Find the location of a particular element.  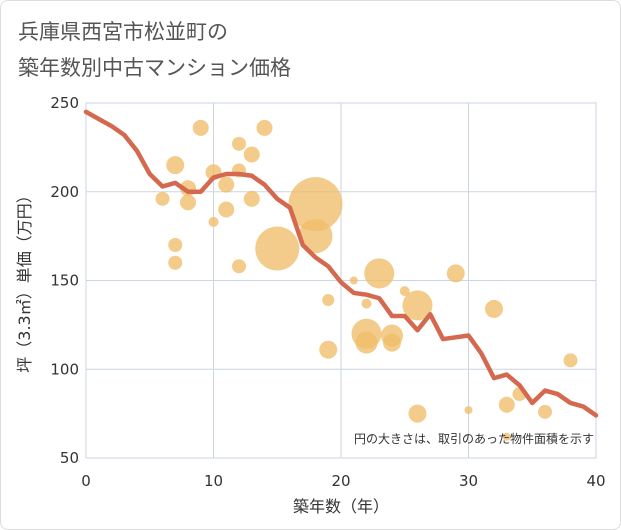

chart-title: 兵庫県西宮市松並町の 築年数別中古マンション価格 is located at coordinates (154, 50).